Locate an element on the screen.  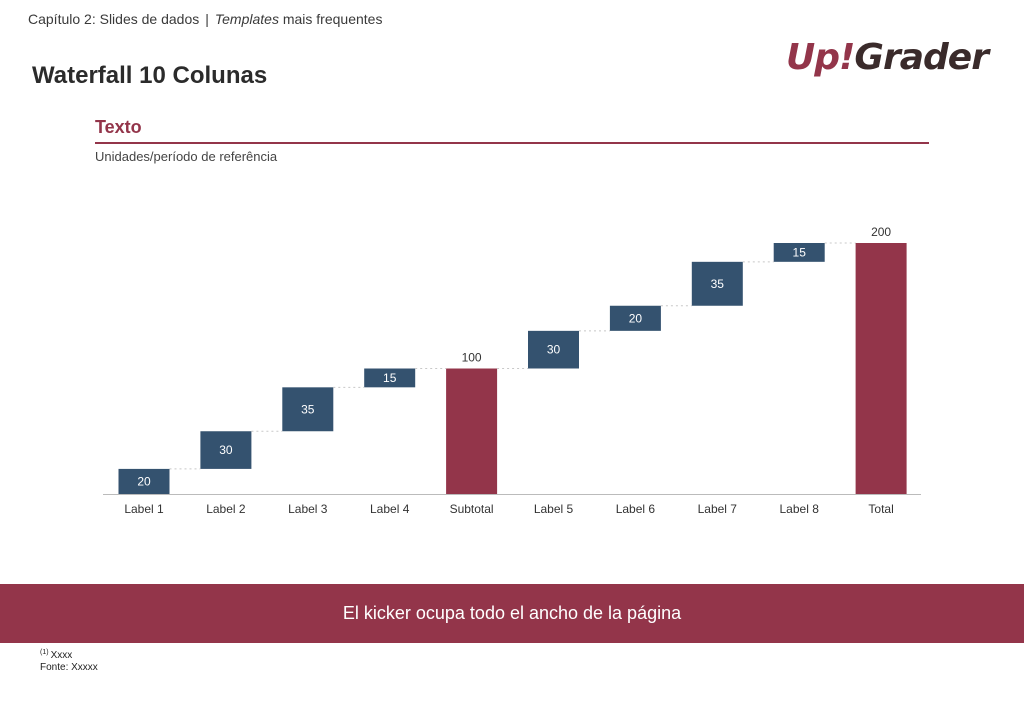
breadcrumb-templates: Templates is located at coordinates (246, 19).